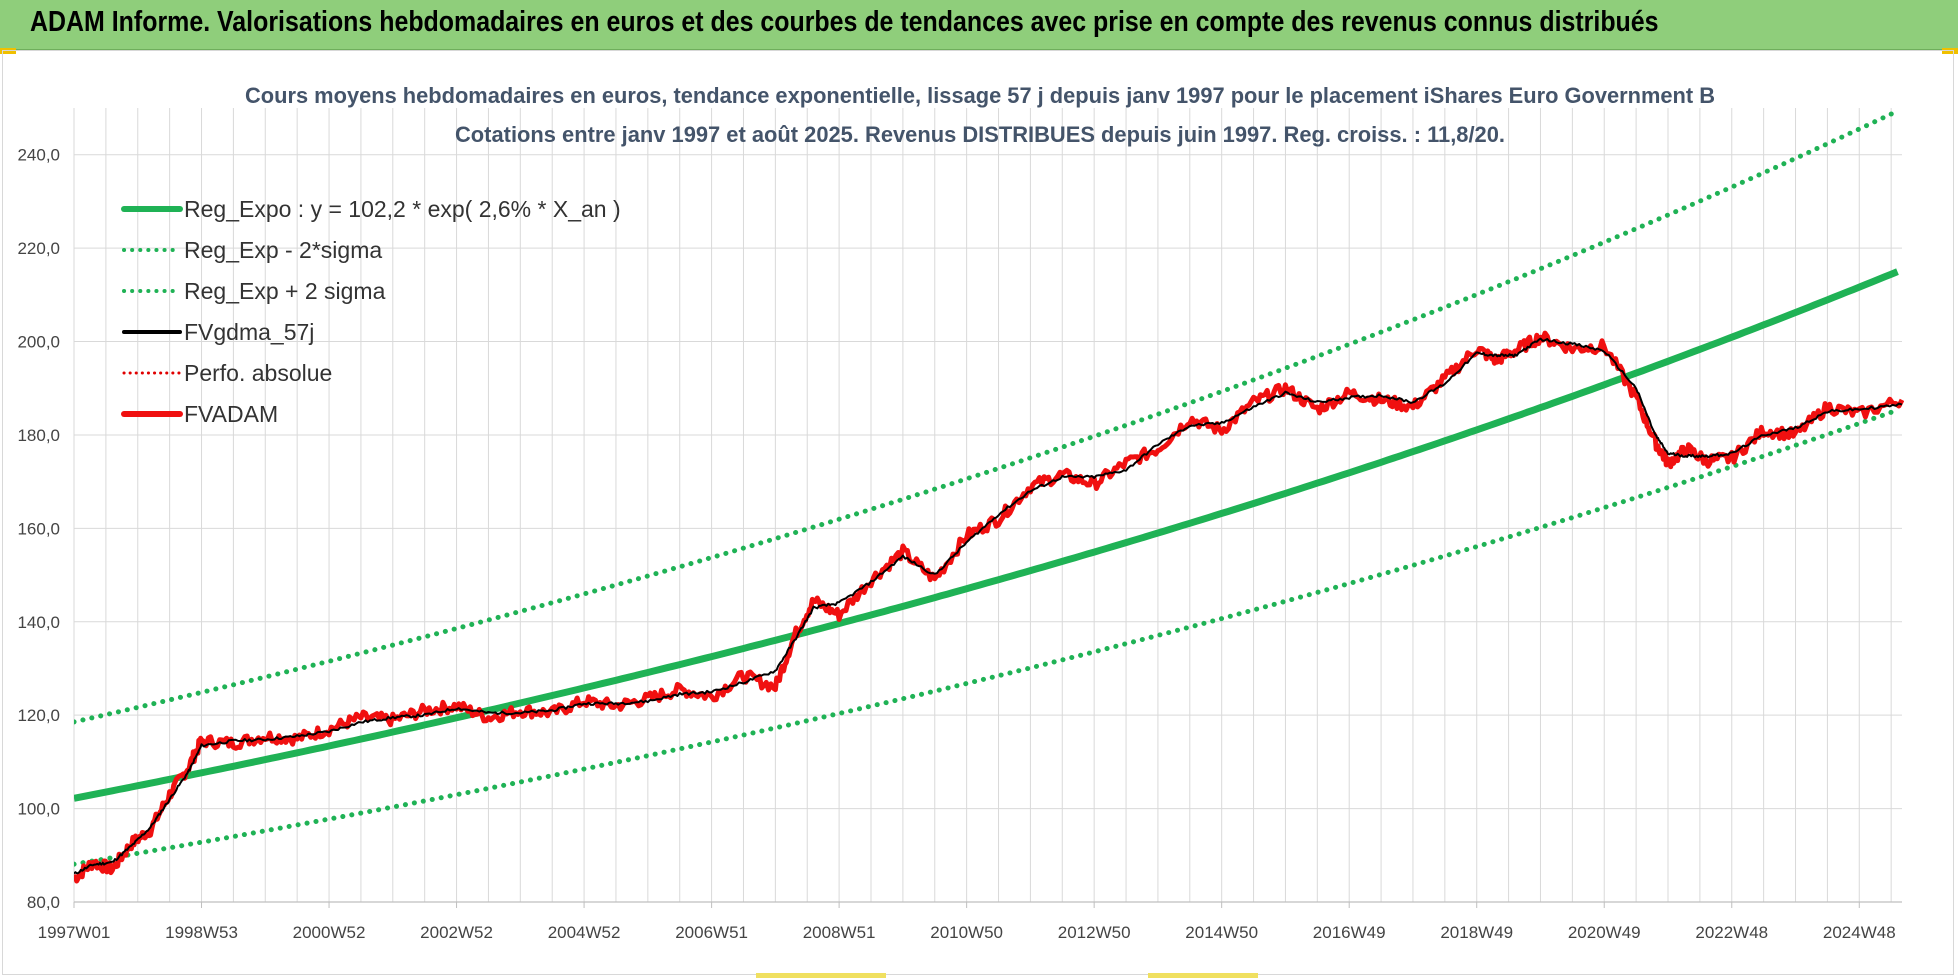 This screenshot has width=1958, height=978. What do you see at coordinates (329, 932) in the screenshot?
I see `x-tick-label: 2000W52` at bounding box center [329, 932].